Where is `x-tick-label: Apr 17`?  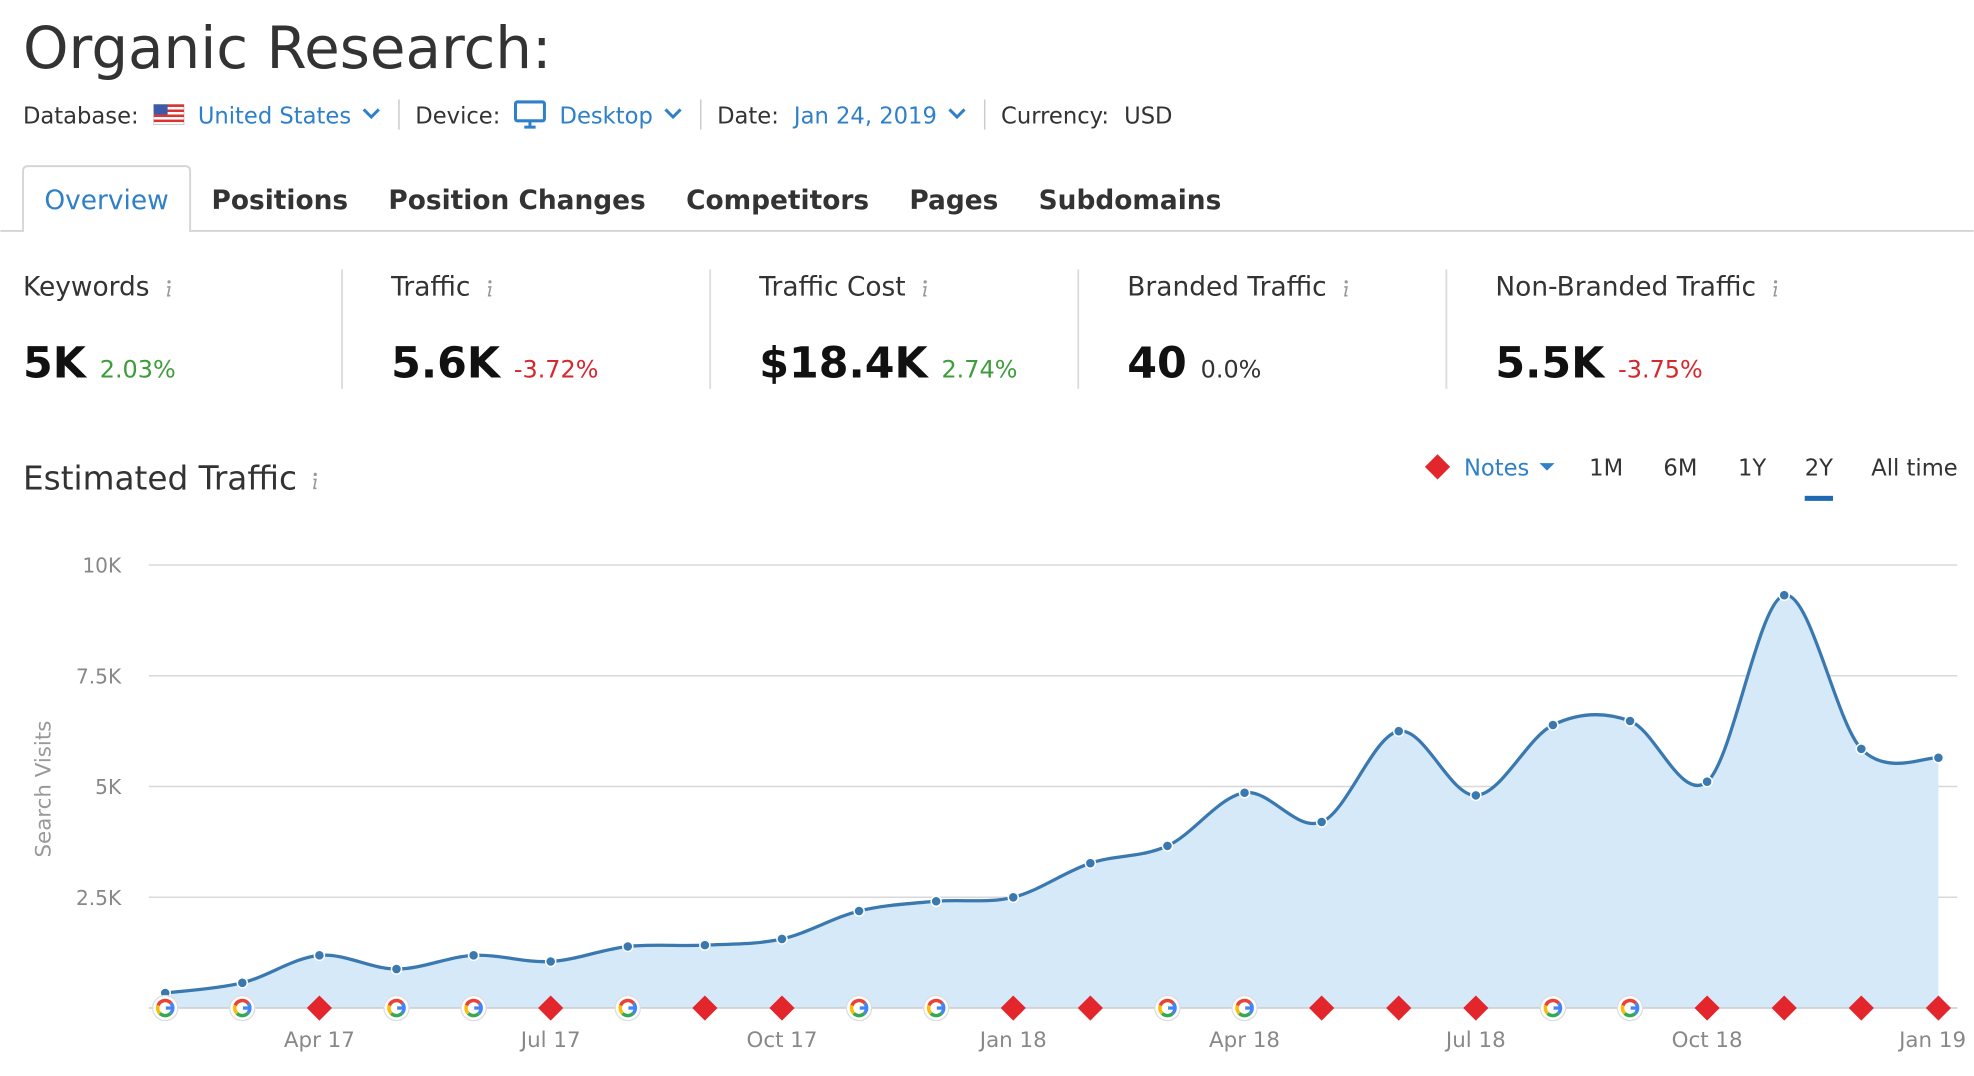
x-tick-label: Apr 17 is located at coordinates (319, 1040).